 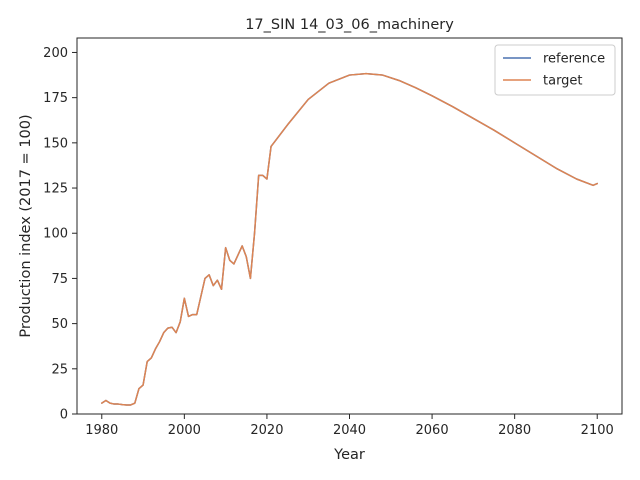 I want to click on legend-label-target: target, so click(x=563, y=81).